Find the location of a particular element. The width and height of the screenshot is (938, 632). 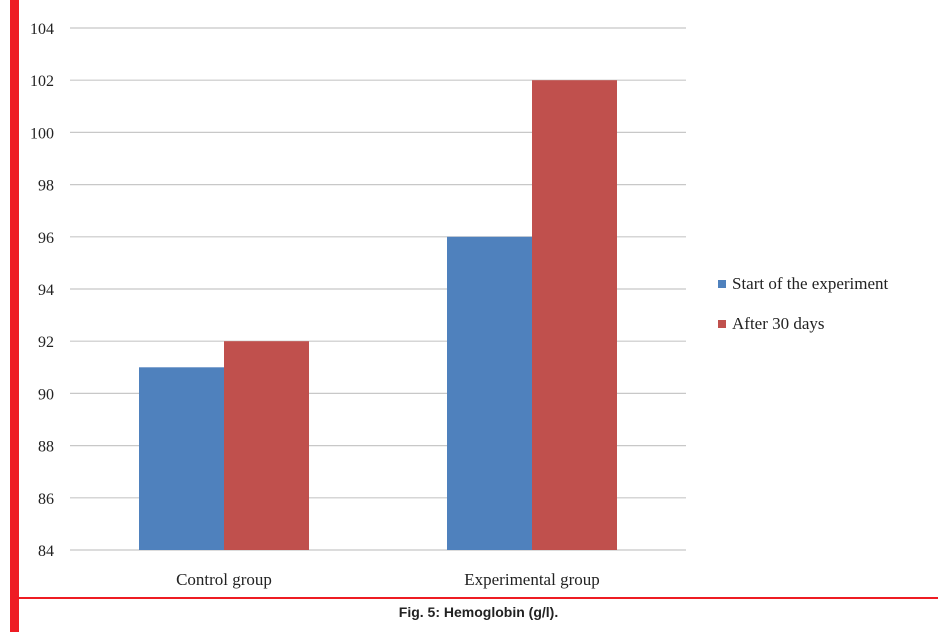

y-axis-ticks: 84 86 88 90 92 94 96 98 100 102 104 is located at coordinates (42, 290).